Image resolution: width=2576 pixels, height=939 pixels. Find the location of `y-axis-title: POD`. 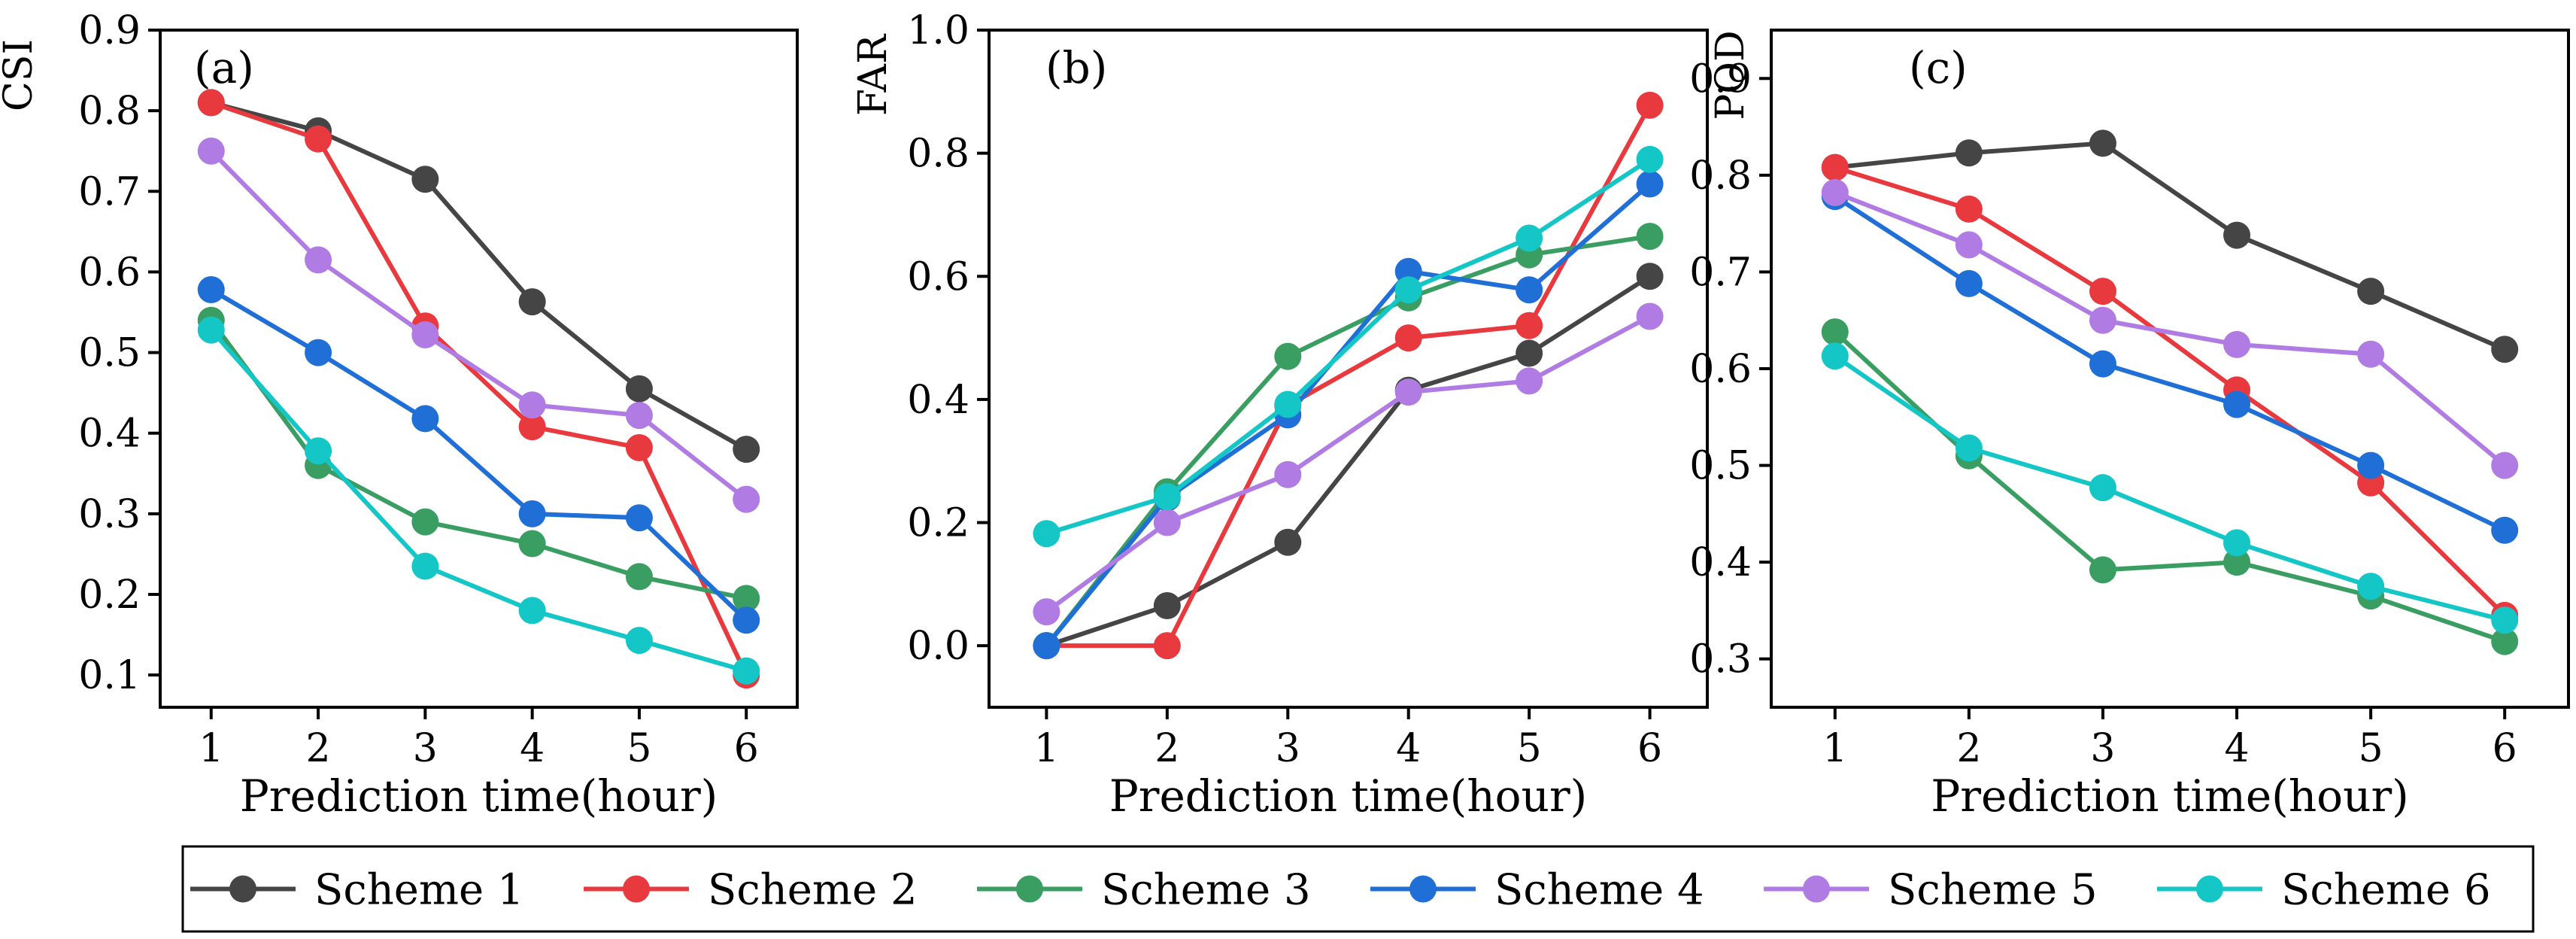

y-axis-title: POD is located at coordinates (1730, 75).